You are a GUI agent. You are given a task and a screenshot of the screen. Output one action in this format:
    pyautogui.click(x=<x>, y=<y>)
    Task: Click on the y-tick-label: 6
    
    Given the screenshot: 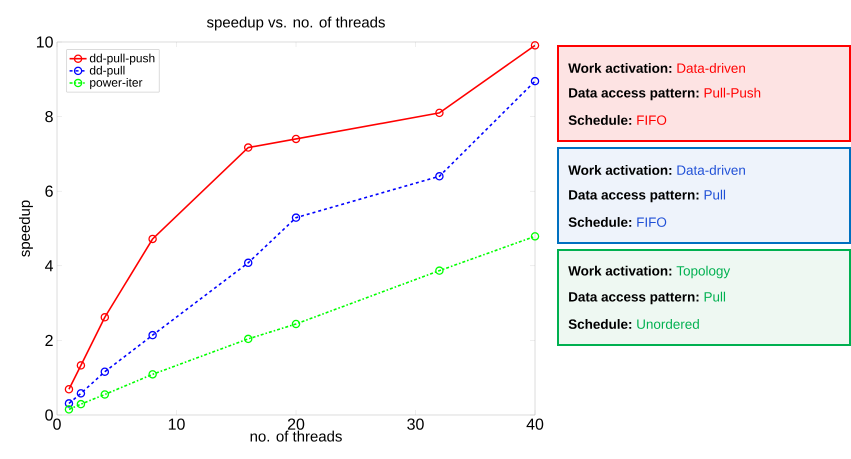 What is the action you would take?
    pyautogui.click(x=49, y=191)
    